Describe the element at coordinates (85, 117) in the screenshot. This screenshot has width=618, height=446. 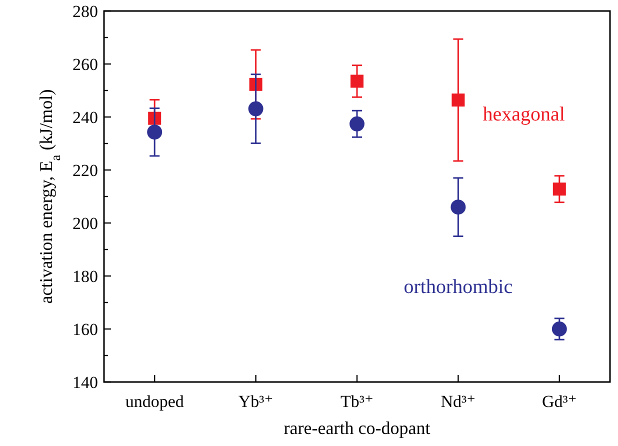
I see `y-tick-label: 240` at that location.